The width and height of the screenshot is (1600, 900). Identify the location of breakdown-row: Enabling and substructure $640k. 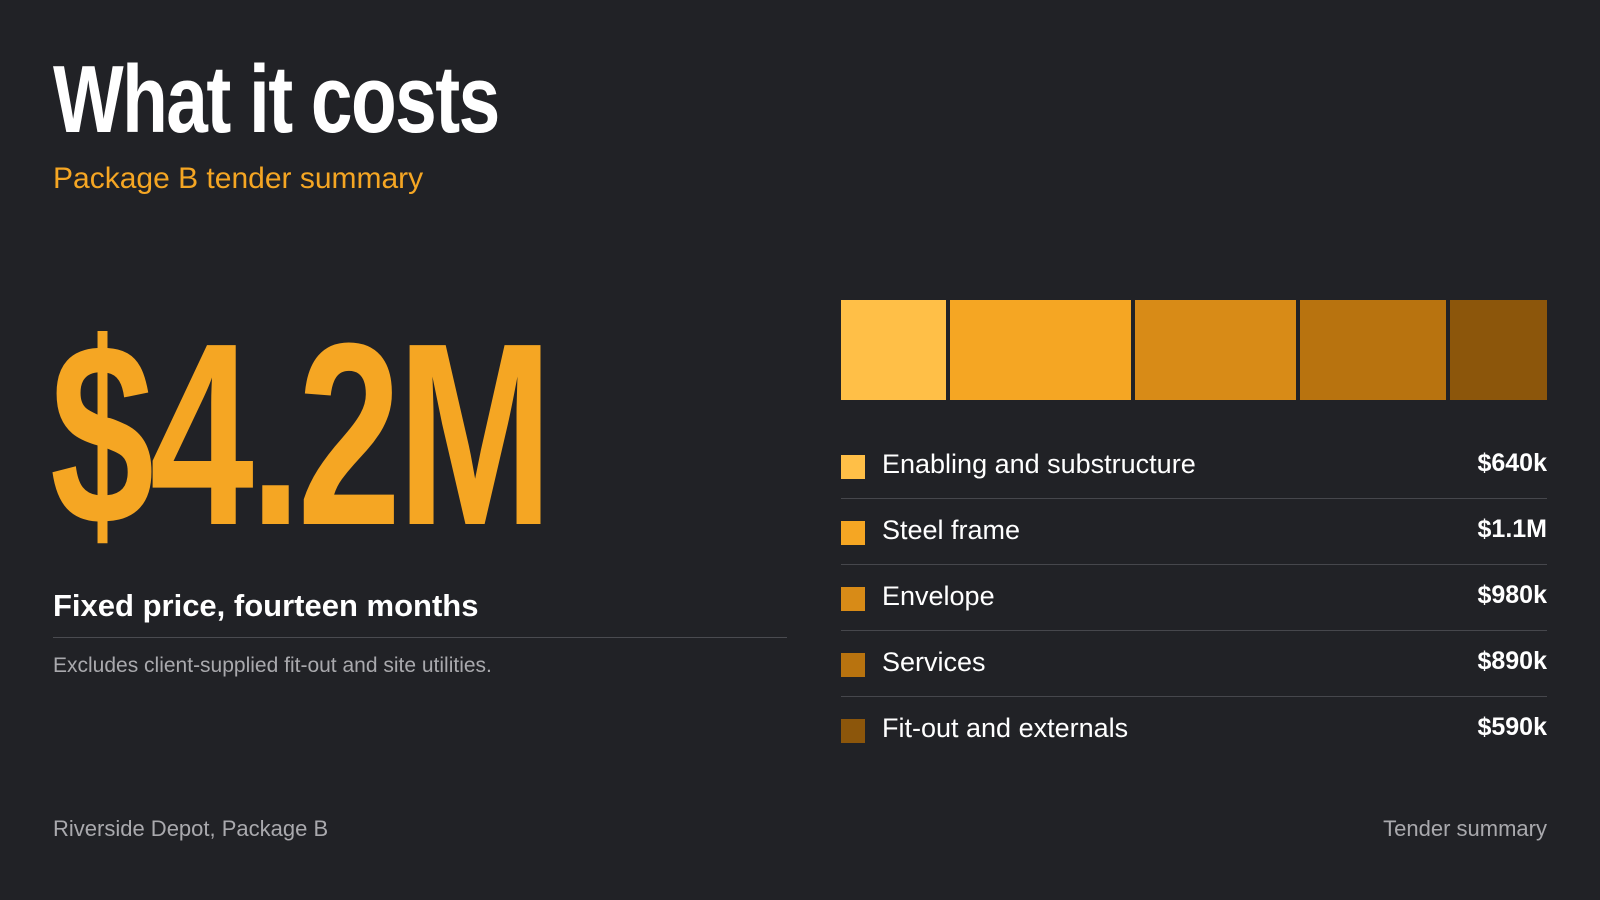
(1194, 466).